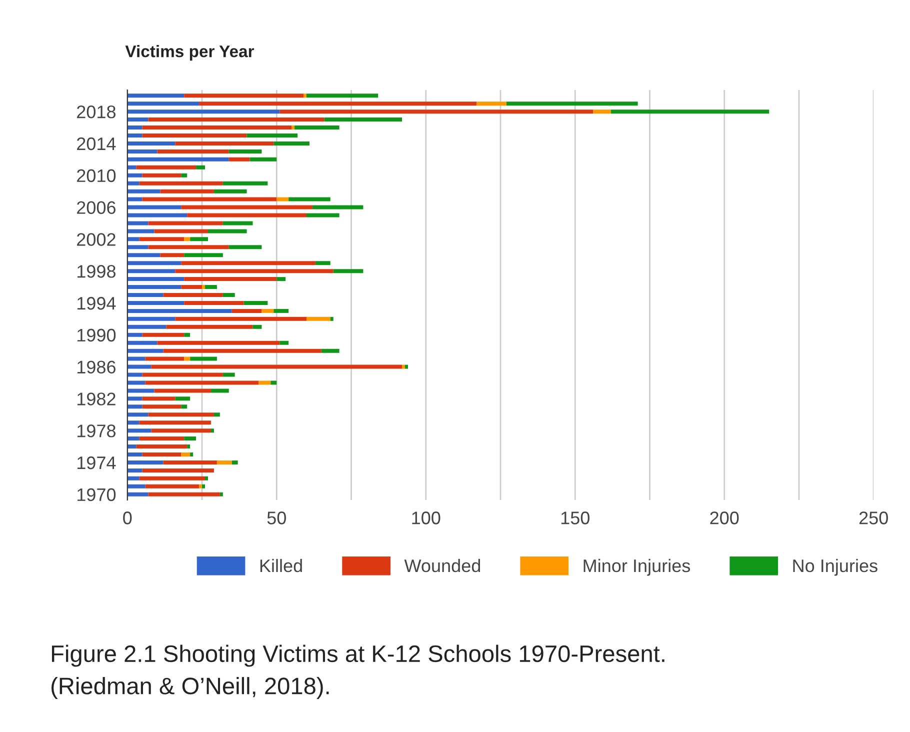 Image resolution: width=910 pixels, height=732 pixels. Describe the element at coordinates (96, 112) in the screenshot. I see `y-tick-label: 2018` at that location.